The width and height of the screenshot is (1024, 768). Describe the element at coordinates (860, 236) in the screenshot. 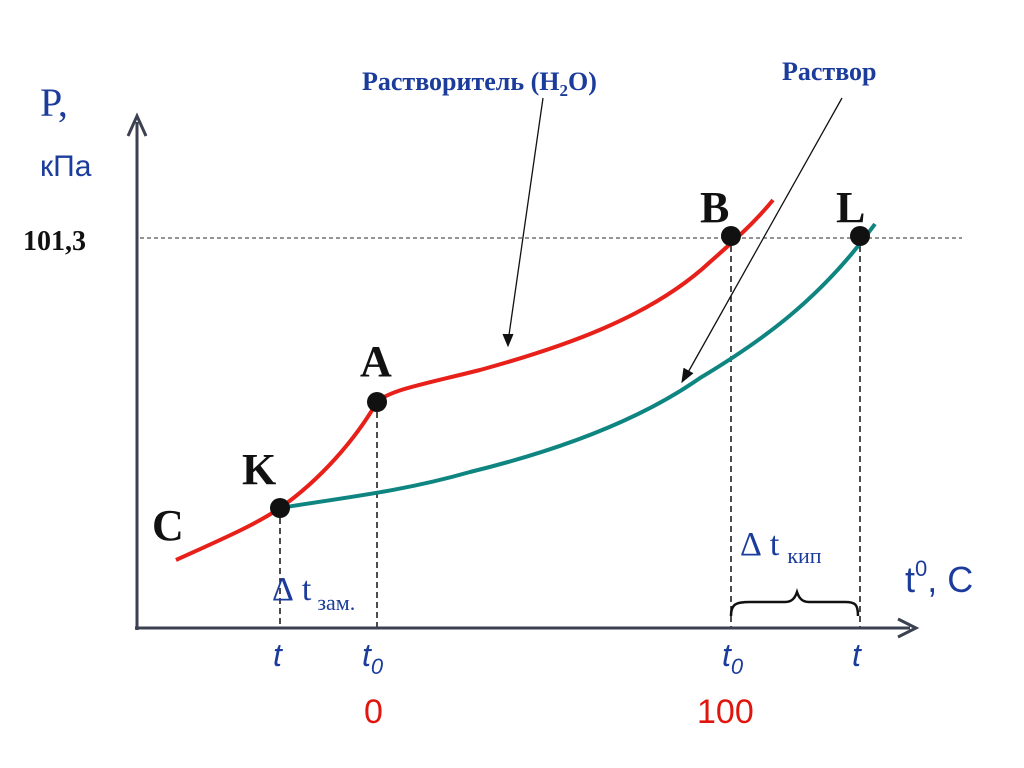

I see `point-L-marker` at that location.